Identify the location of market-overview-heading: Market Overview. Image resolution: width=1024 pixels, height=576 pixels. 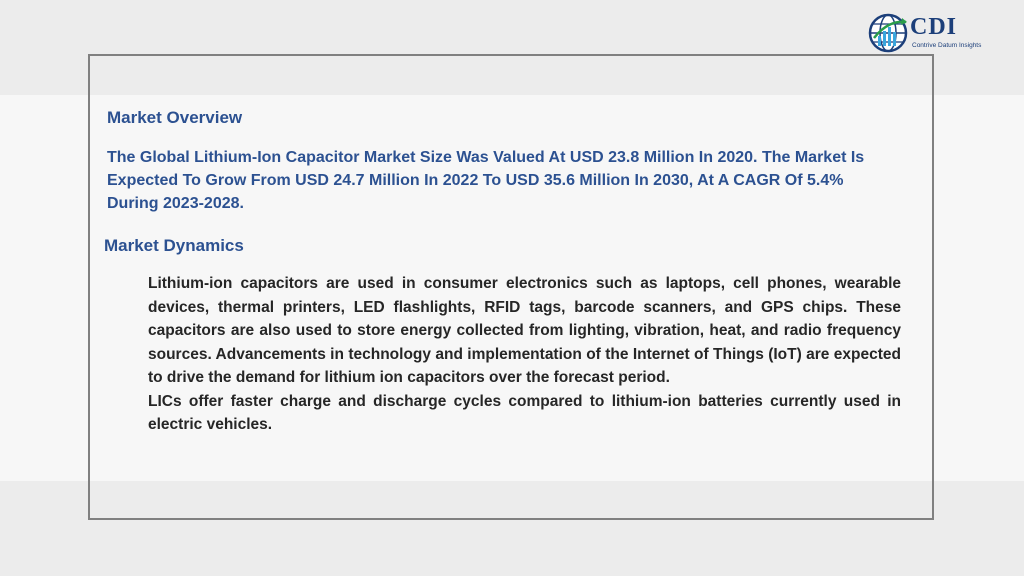
(175, 117).